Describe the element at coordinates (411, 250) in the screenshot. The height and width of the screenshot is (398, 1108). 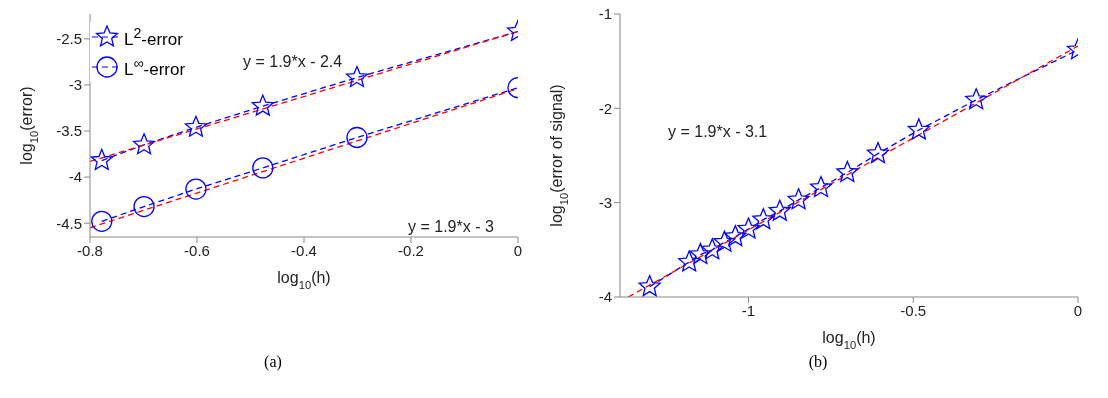
I see `x-tick-label: -0.2` at that location.